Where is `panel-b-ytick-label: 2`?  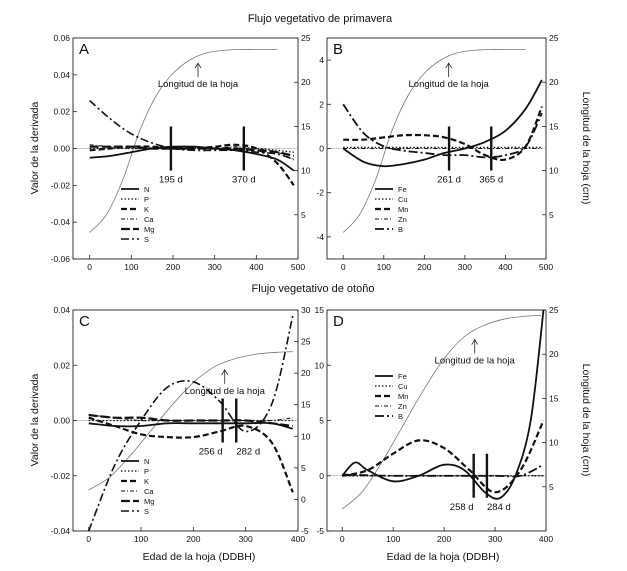
panel-b-ytick-label: 2 is located at coordinates (321, 104).